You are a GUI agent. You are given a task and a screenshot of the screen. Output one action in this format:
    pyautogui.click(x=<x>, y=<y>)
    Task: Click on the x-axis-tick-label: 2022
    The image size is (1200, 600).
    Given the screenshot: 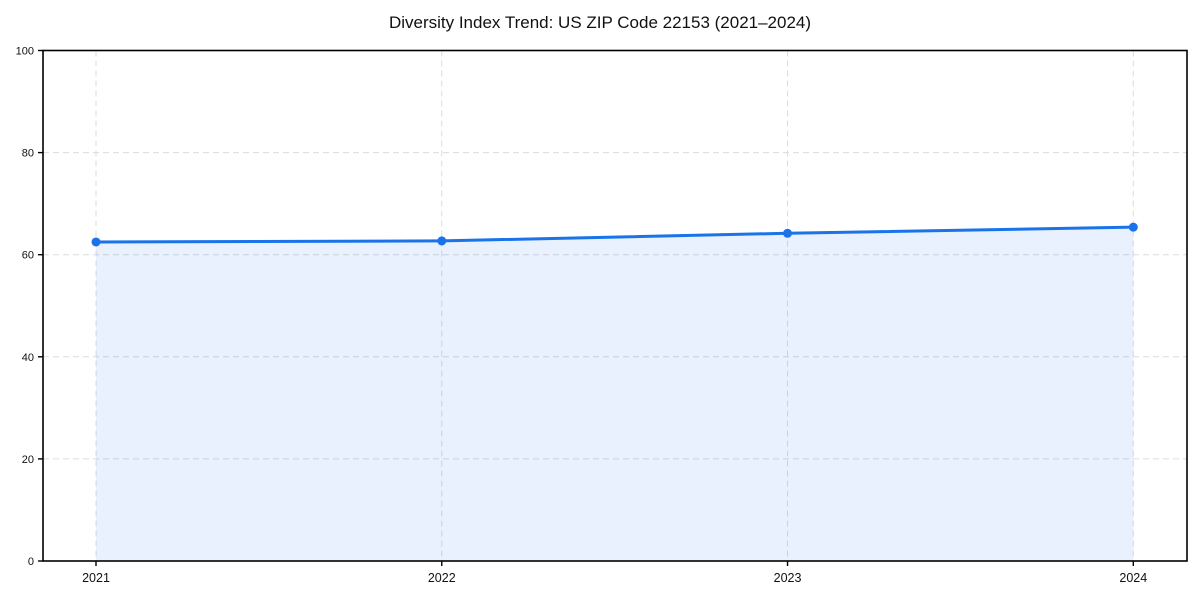 What is the action you would take?
    pyautogui.click(x=442, y=578)
    